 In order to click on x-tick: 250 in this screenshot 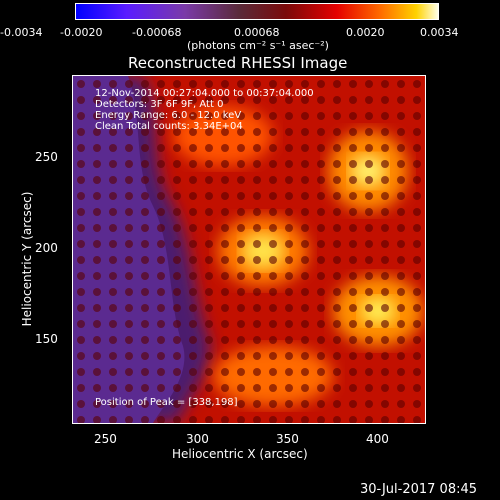, I will do `click(105, 439)`.